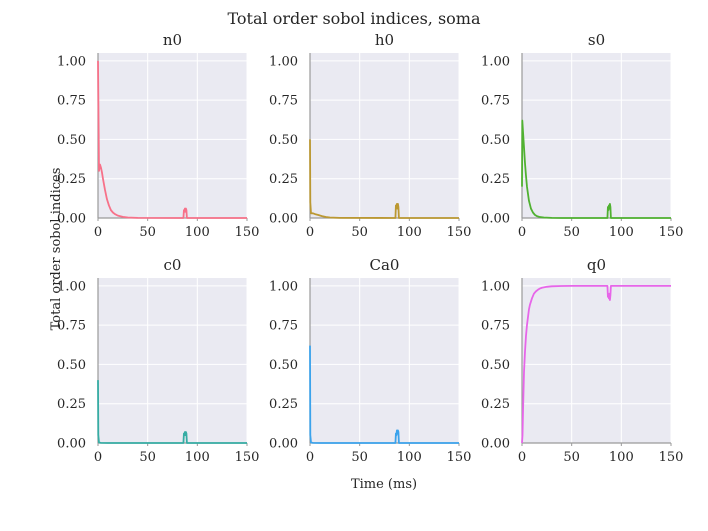  What do you see at coordinates (172, 40) in the screenshot?
I see `subplot-title: n0` at bounding box center [172, 40].